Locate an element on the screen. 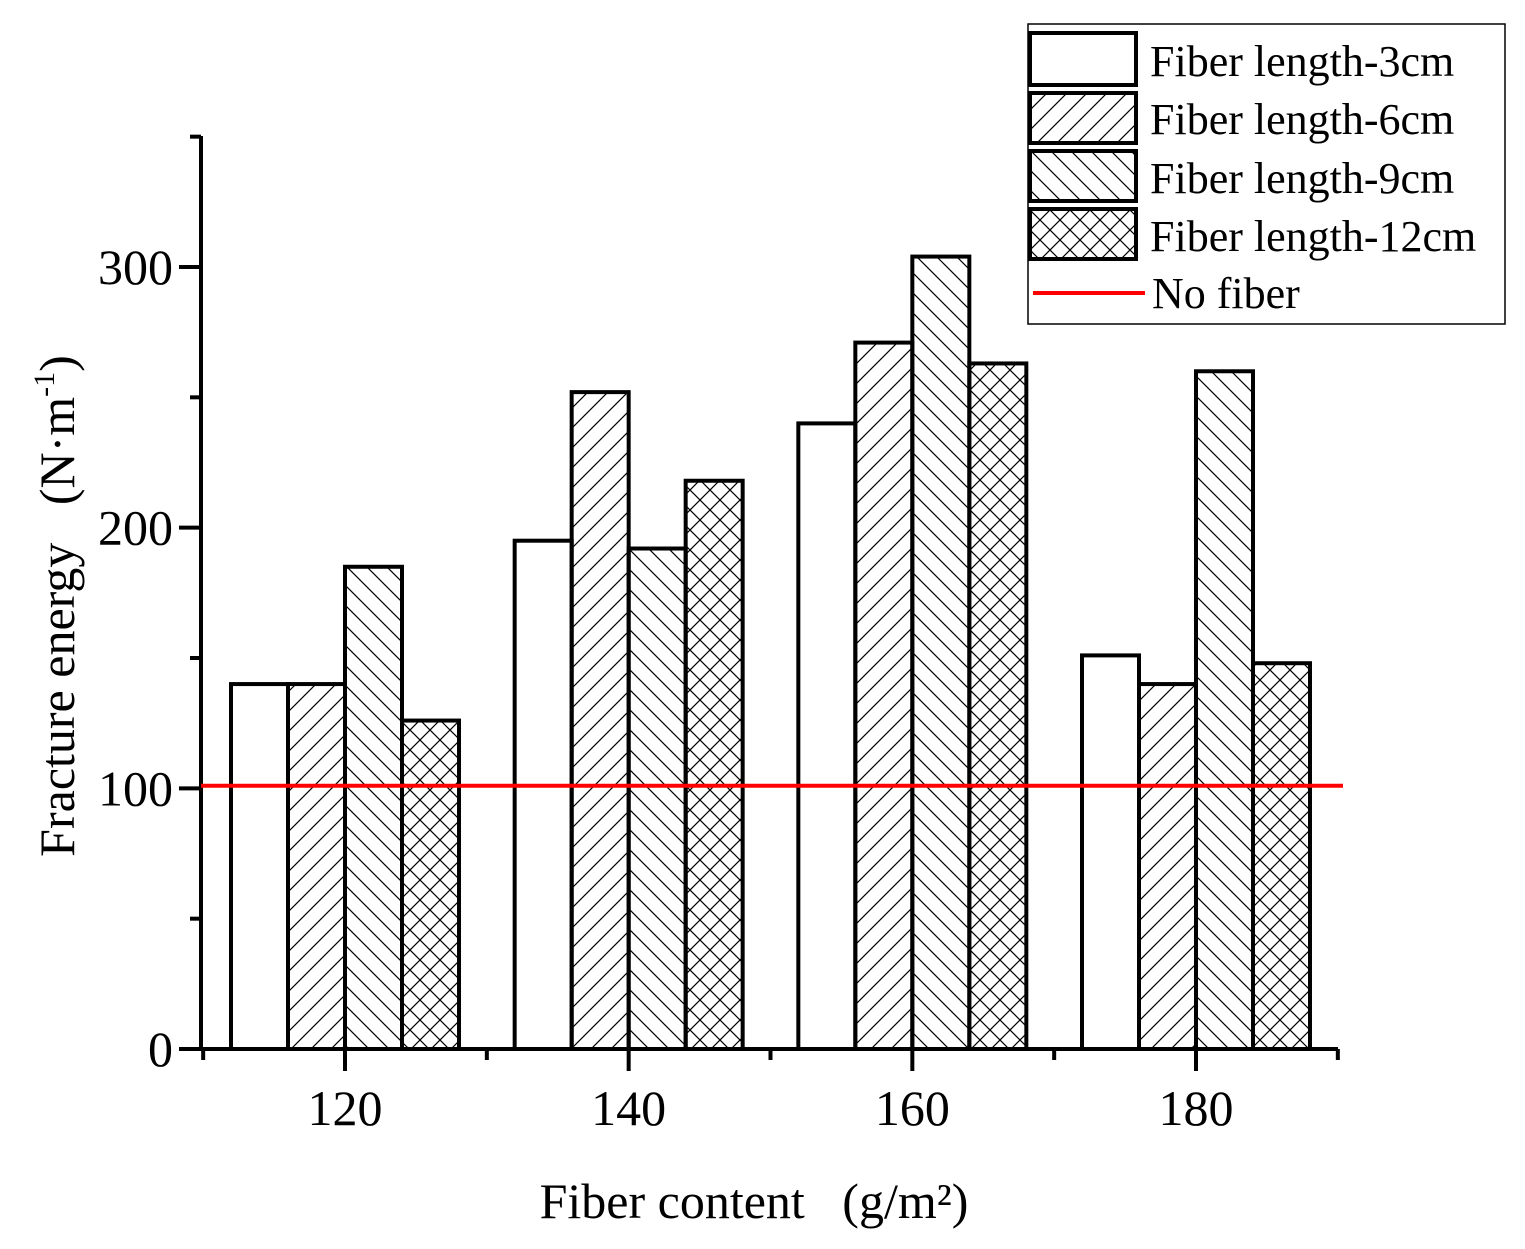 This screenshot has height=1249, width=1525. y-axis-title: Fracture energy (N·m-1) is located at coordinates (56, 606).